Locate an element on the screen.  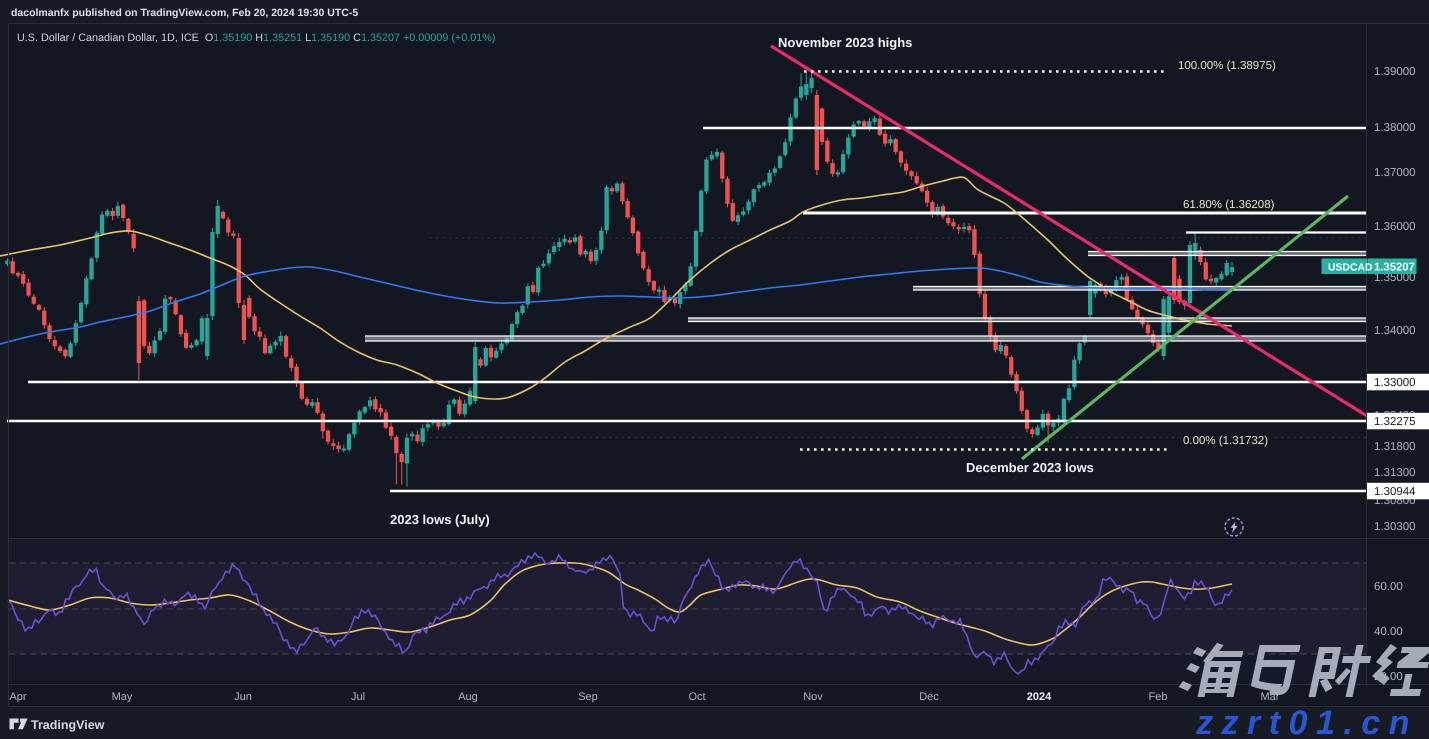
svg-text: 1.35000 is located at coordinates (1395, 278).